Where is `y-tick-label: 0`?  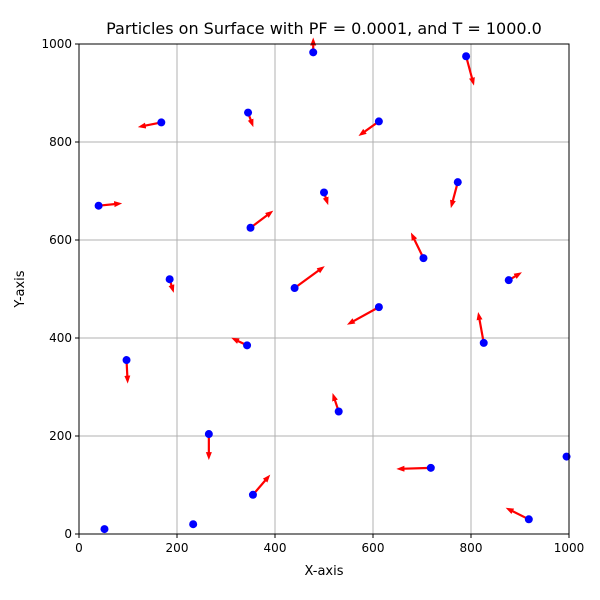
y-tick-label: 0 is located at coordinates (68, 534).